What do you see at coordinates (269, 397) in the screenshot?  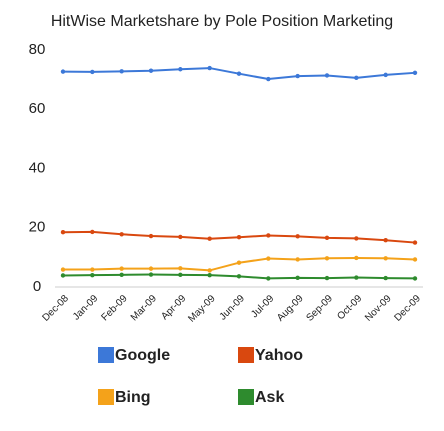 I see `legend-label: Ask` at bounding box center [269, 397].